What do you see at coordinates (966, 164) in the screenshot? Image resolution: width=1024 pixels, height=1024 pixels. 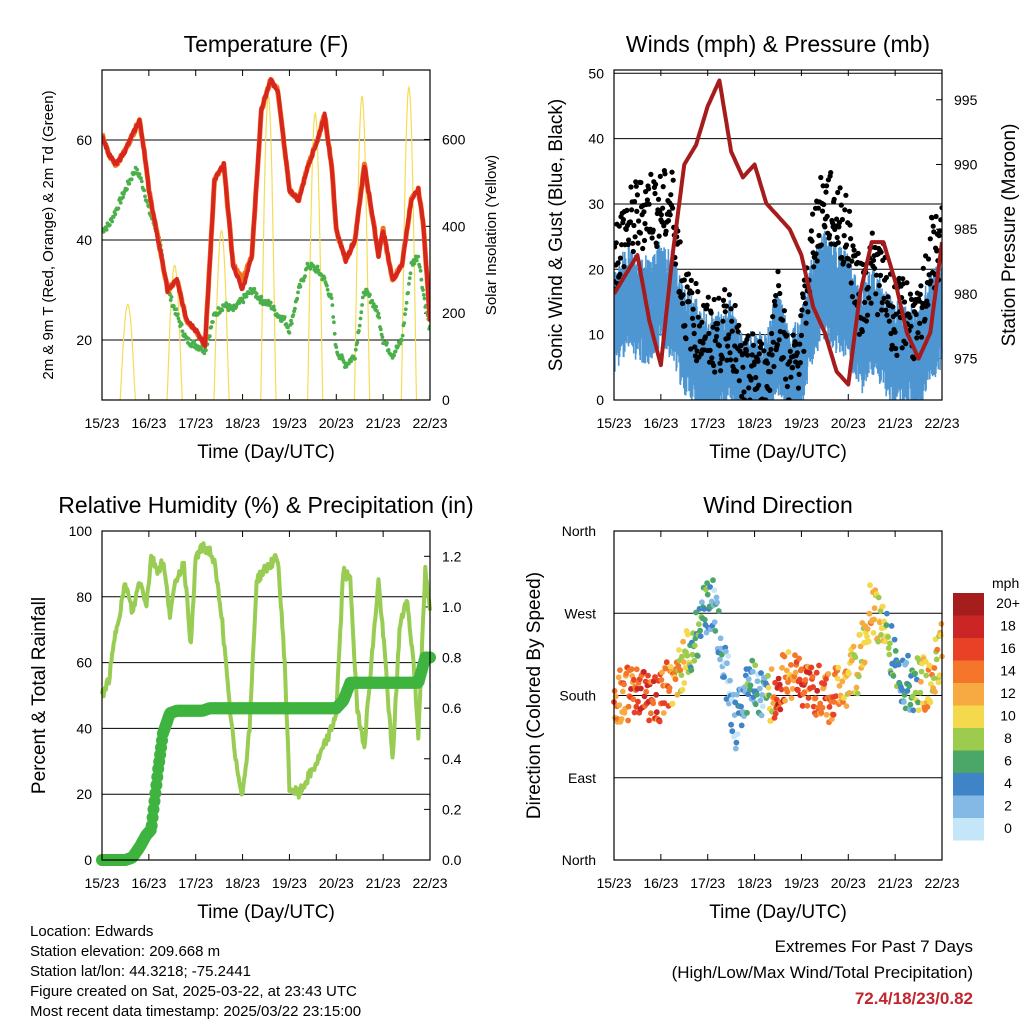 I see `winds-y2-tick-label: 990` at bounding box center [966, 164].